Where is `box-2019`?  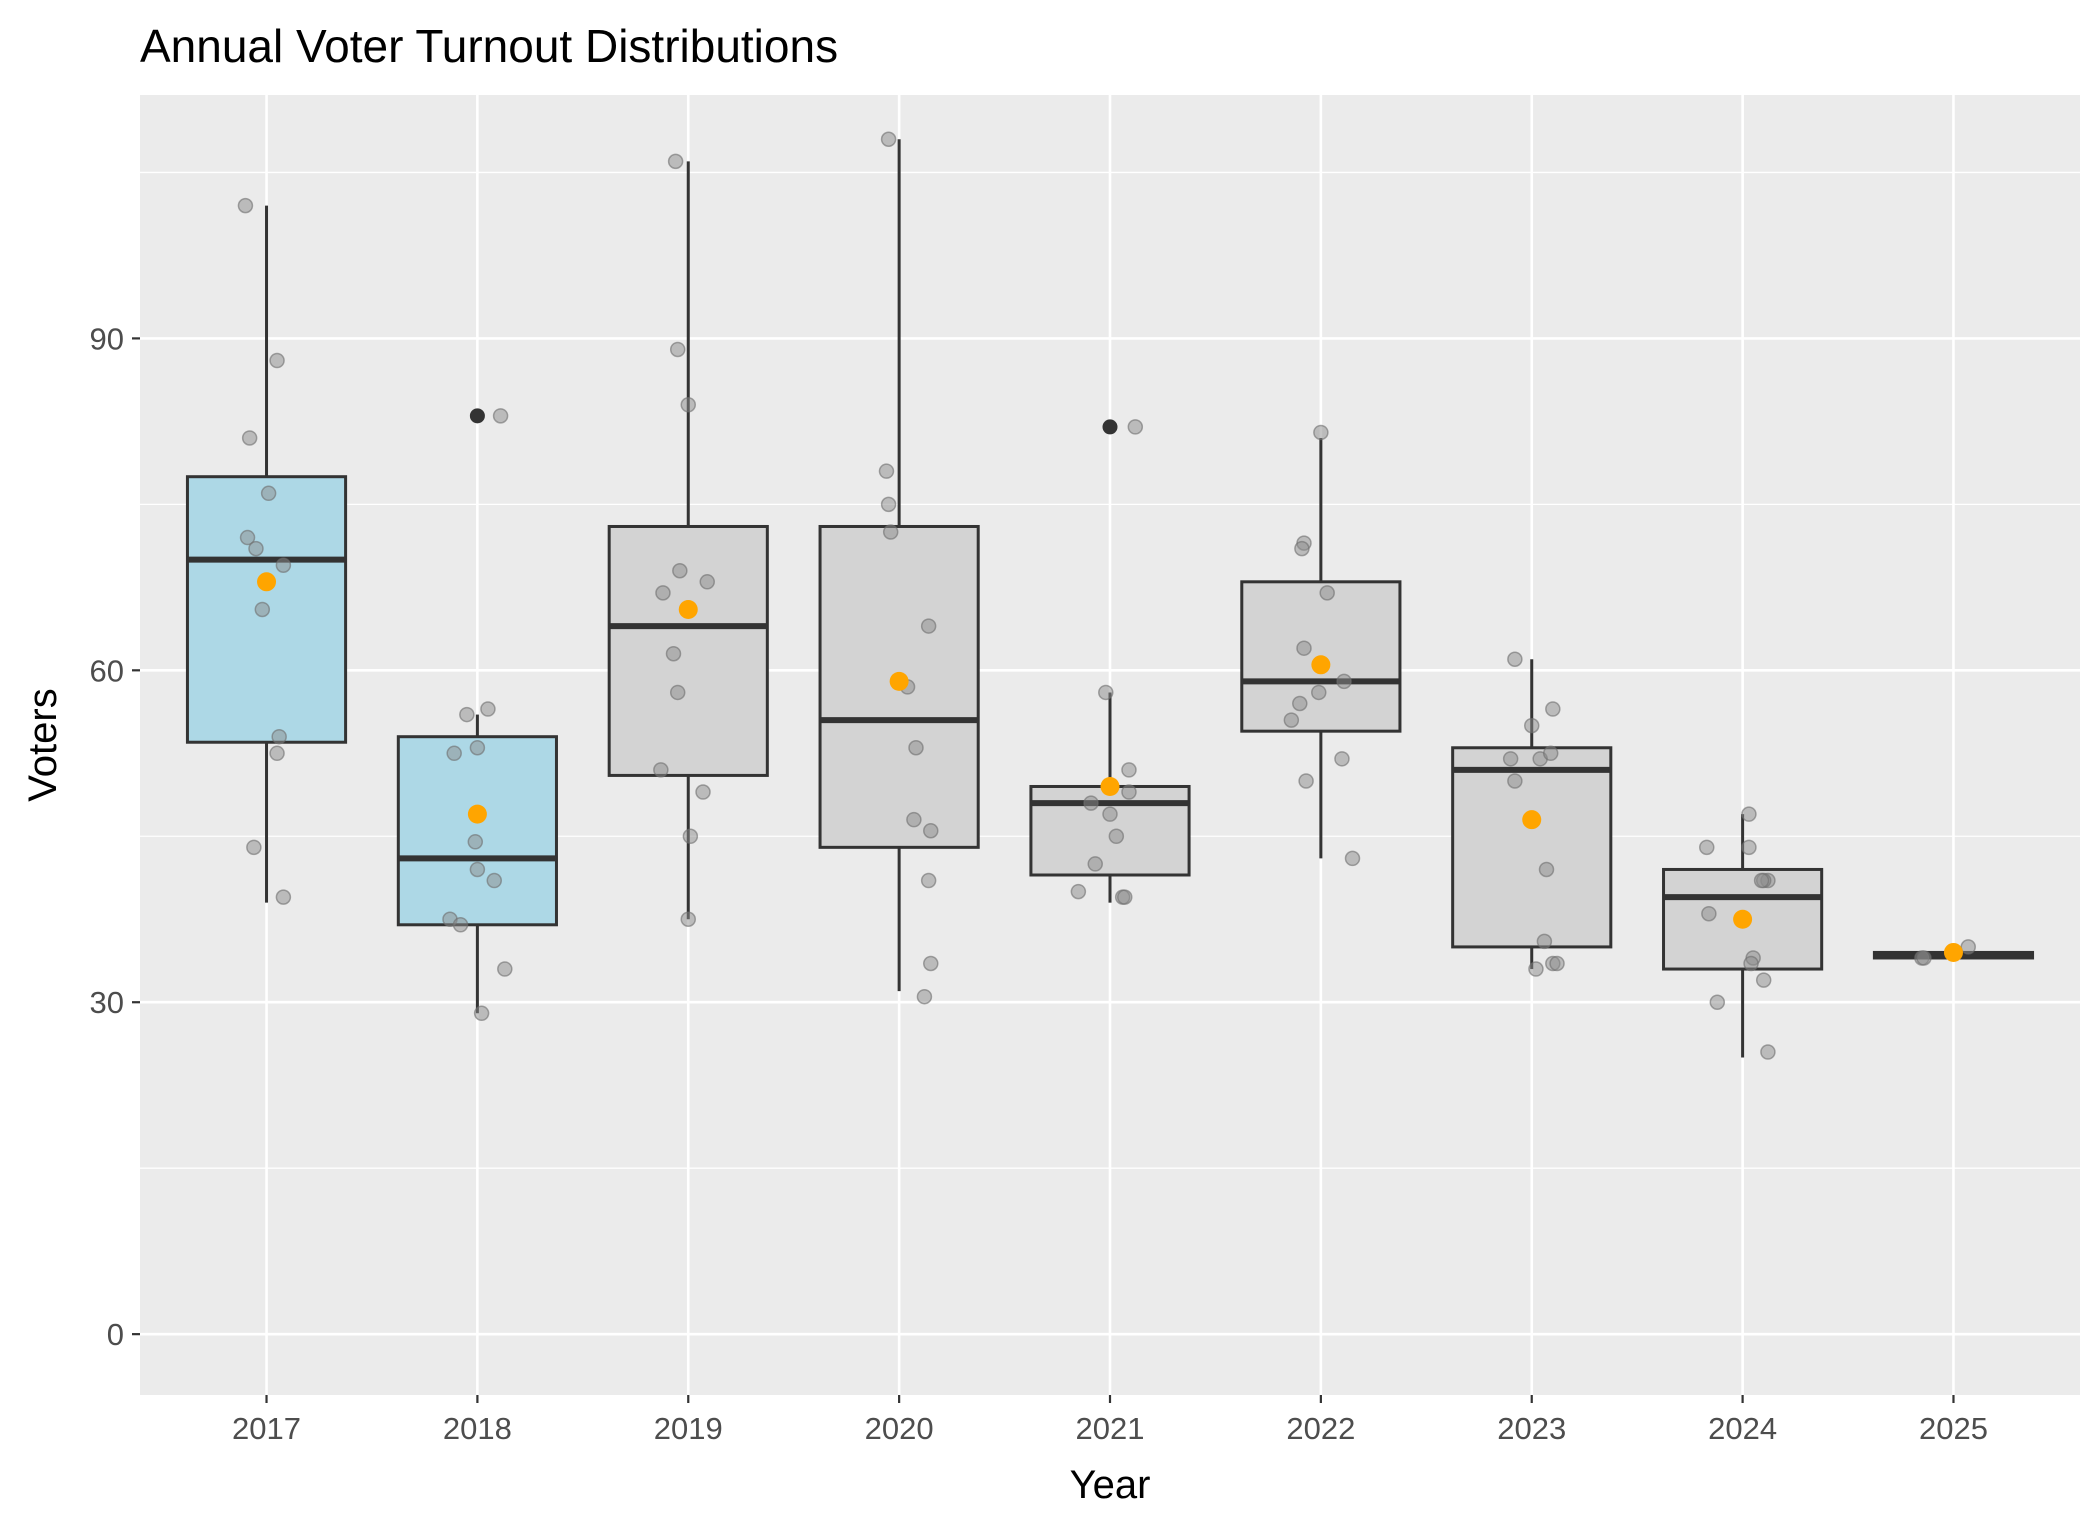
box-2019 is located at coordinates (688, 540).